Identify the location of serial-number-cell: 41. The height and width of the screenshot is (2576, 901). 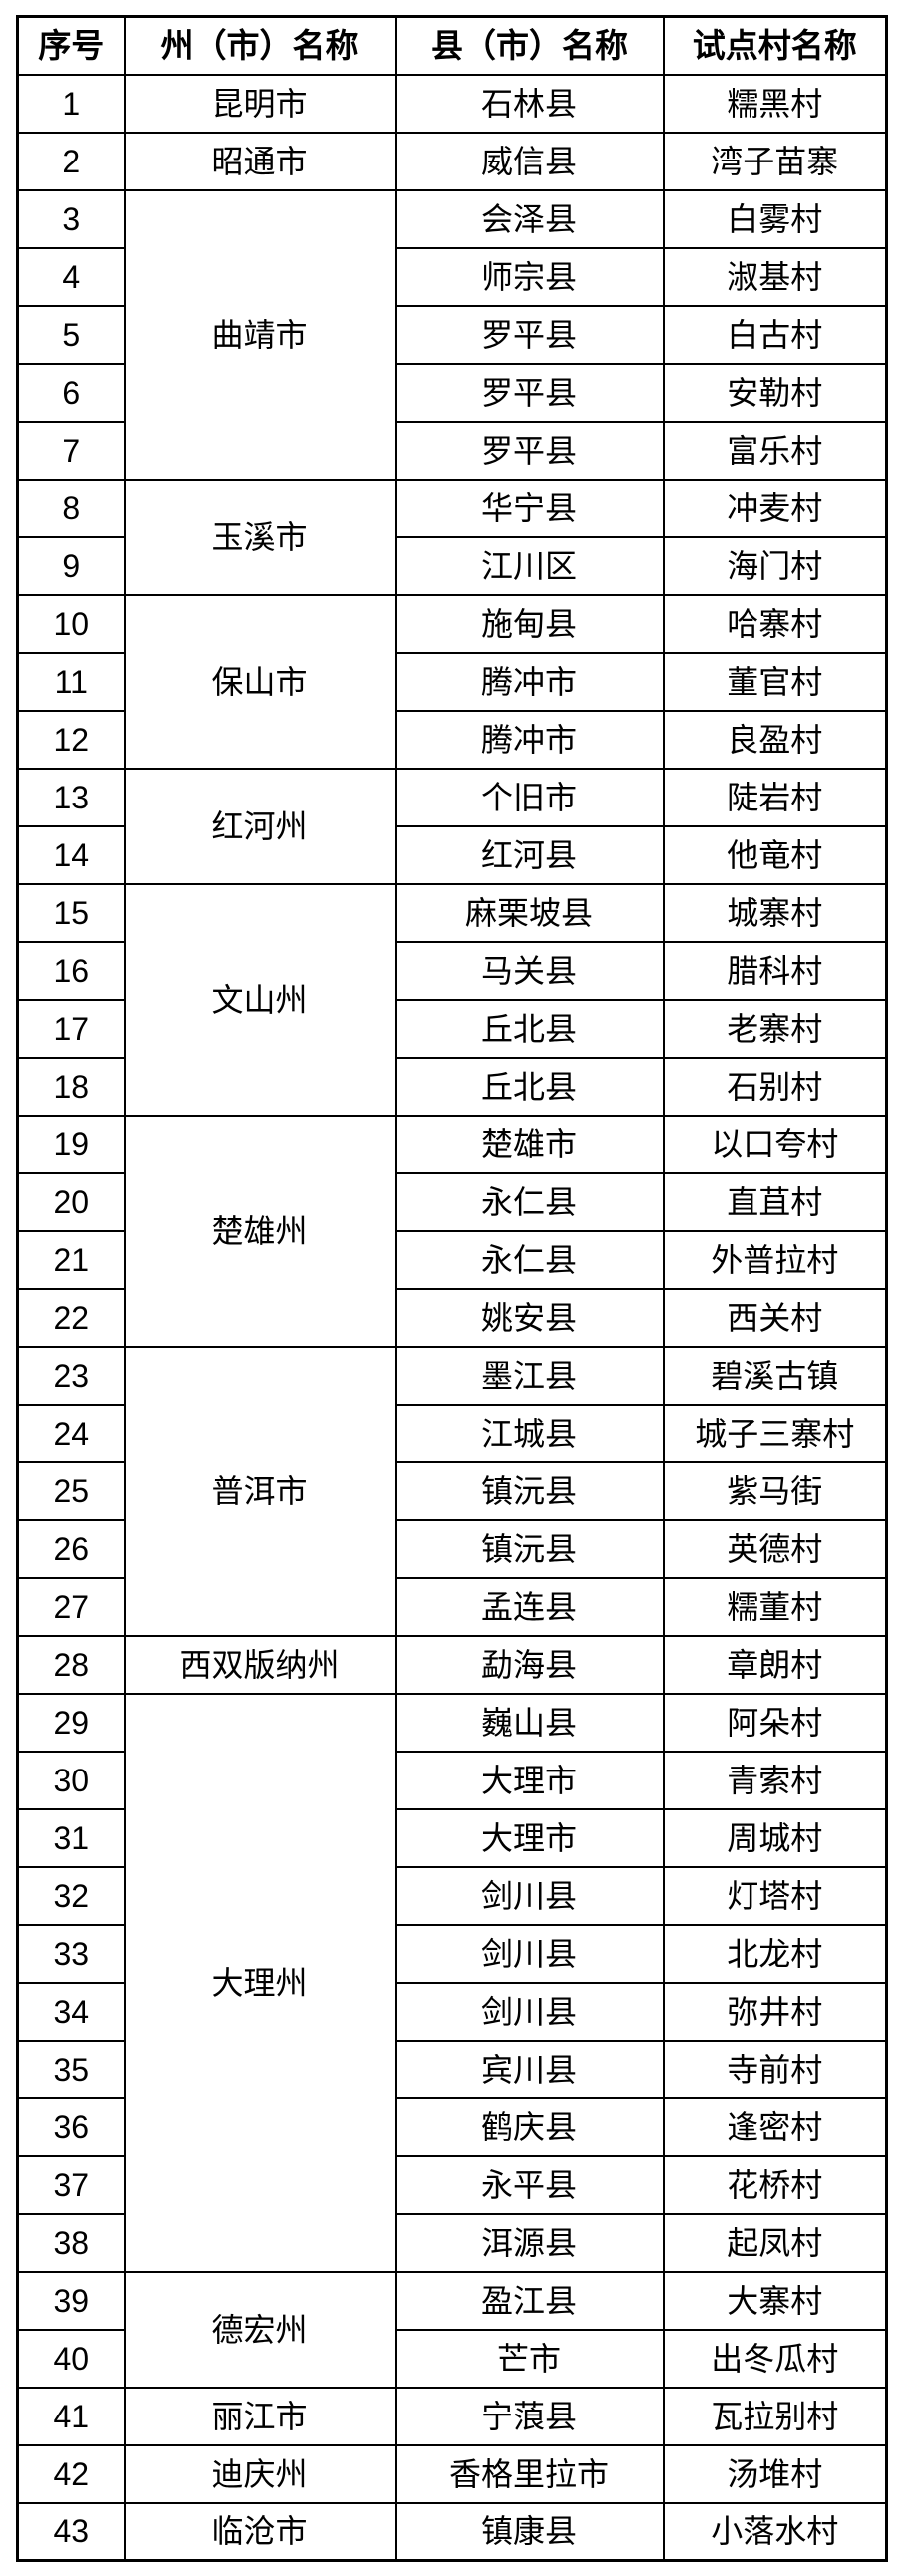
(71, 2416).